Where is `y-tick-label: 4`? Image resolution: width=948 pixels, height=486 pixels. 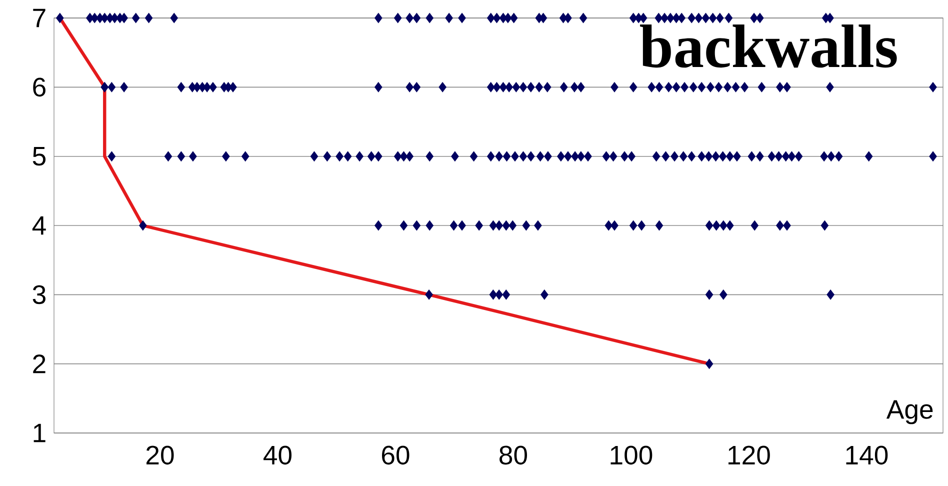
y-tick-label: 4 is located at coordinates (39, 225).